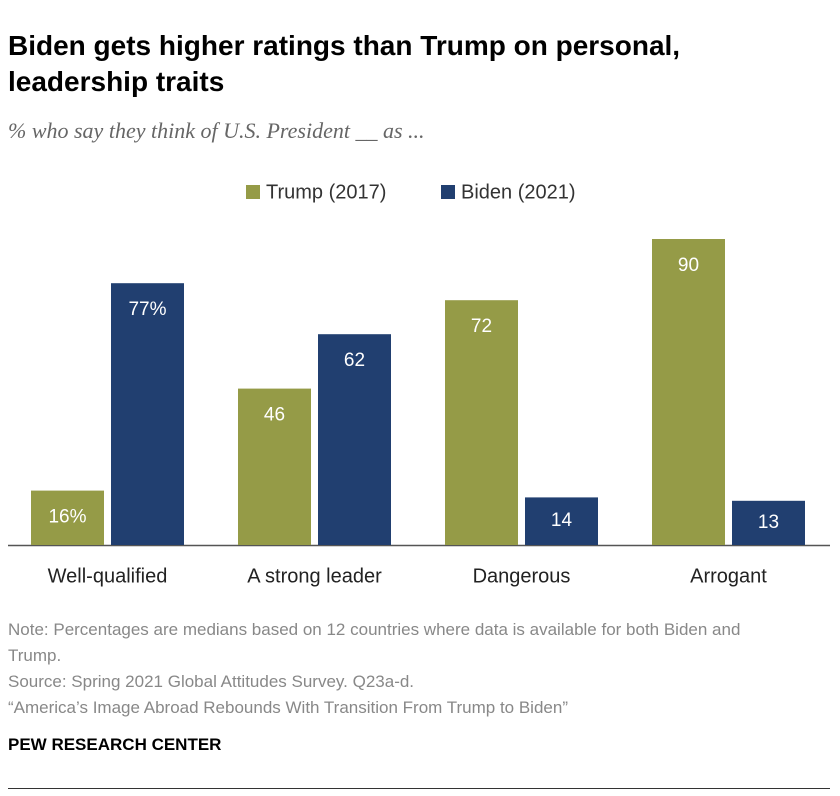  Describe the element at coordinates (108, 576) in the screenshot. I see `x-tick-label: Well-qualified` at that location.